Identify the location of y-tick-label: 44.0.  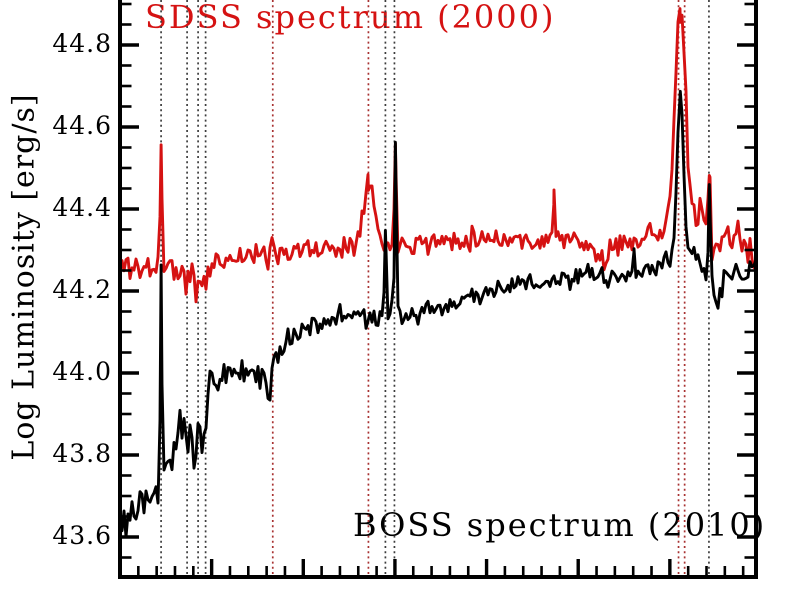
(82, 371).